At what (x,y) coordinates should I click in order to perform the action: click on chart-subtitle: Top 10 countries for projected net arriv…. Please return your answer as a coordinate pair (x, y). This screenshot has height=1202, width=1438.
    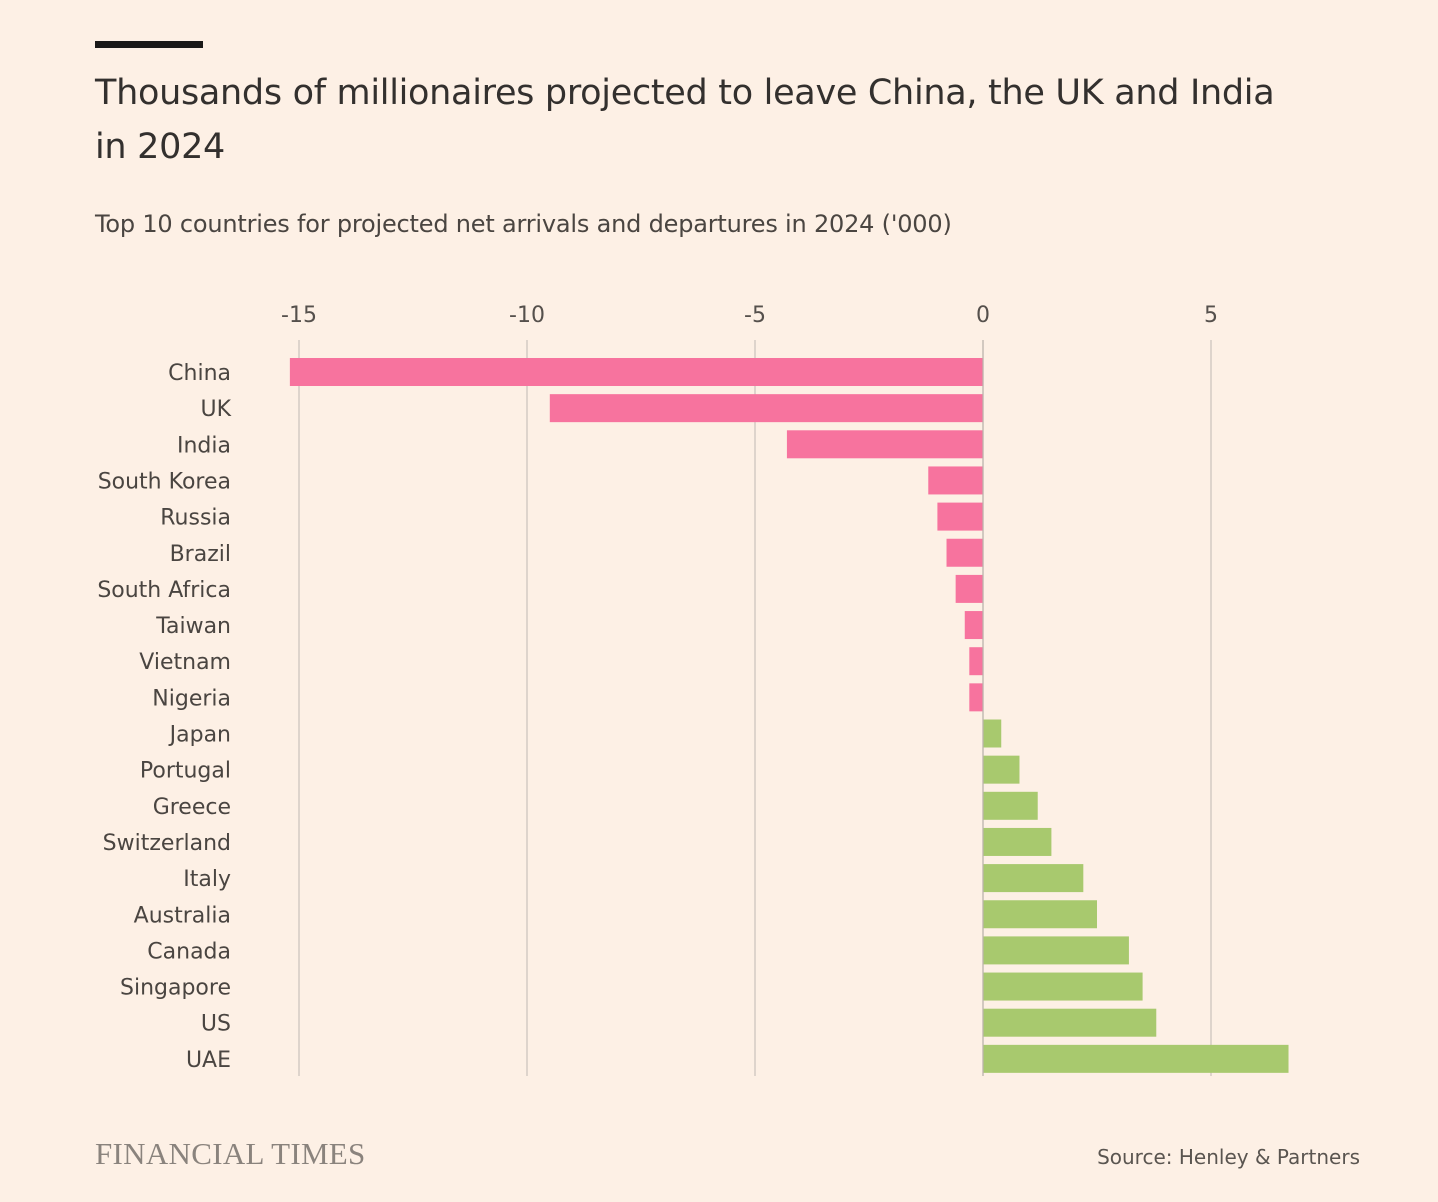
    Looking at the image, I should click on (523, 224).